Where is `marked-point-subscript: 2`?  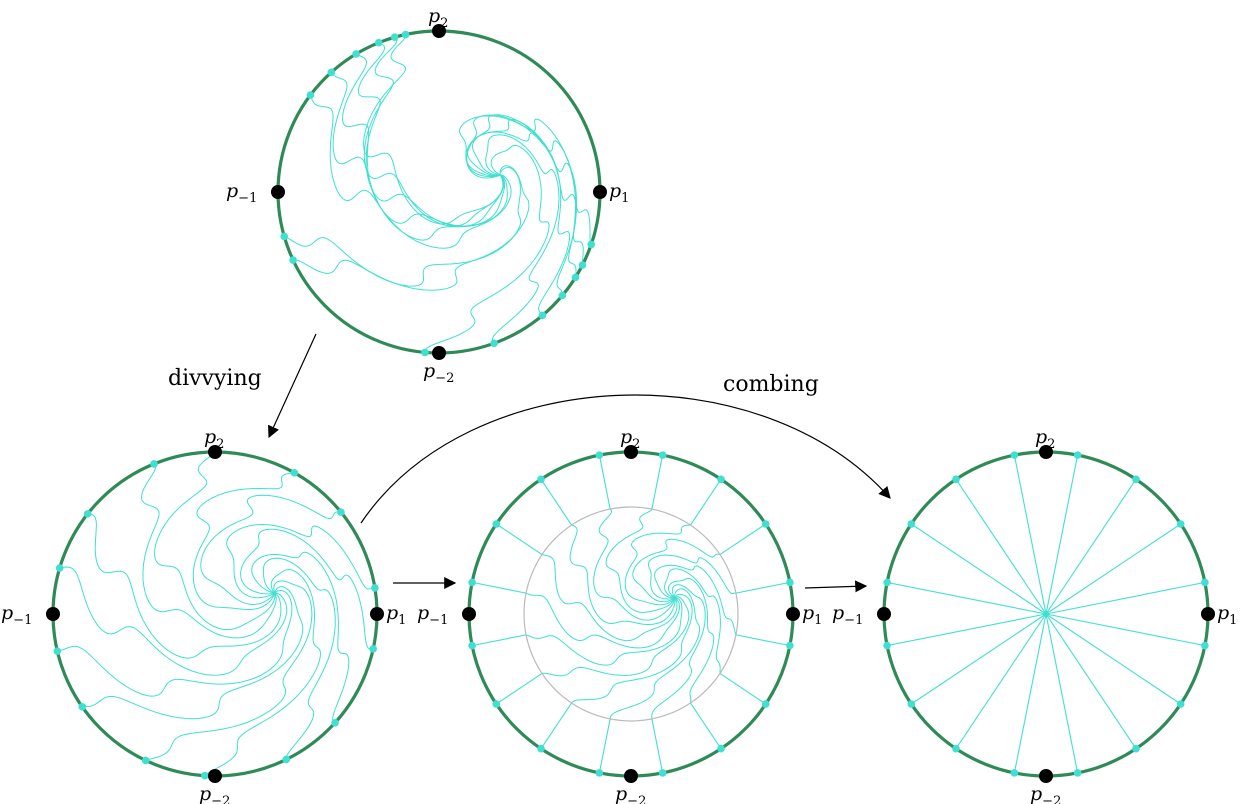
marked-point-subscript: 2 is located at coordinates (220, 444).